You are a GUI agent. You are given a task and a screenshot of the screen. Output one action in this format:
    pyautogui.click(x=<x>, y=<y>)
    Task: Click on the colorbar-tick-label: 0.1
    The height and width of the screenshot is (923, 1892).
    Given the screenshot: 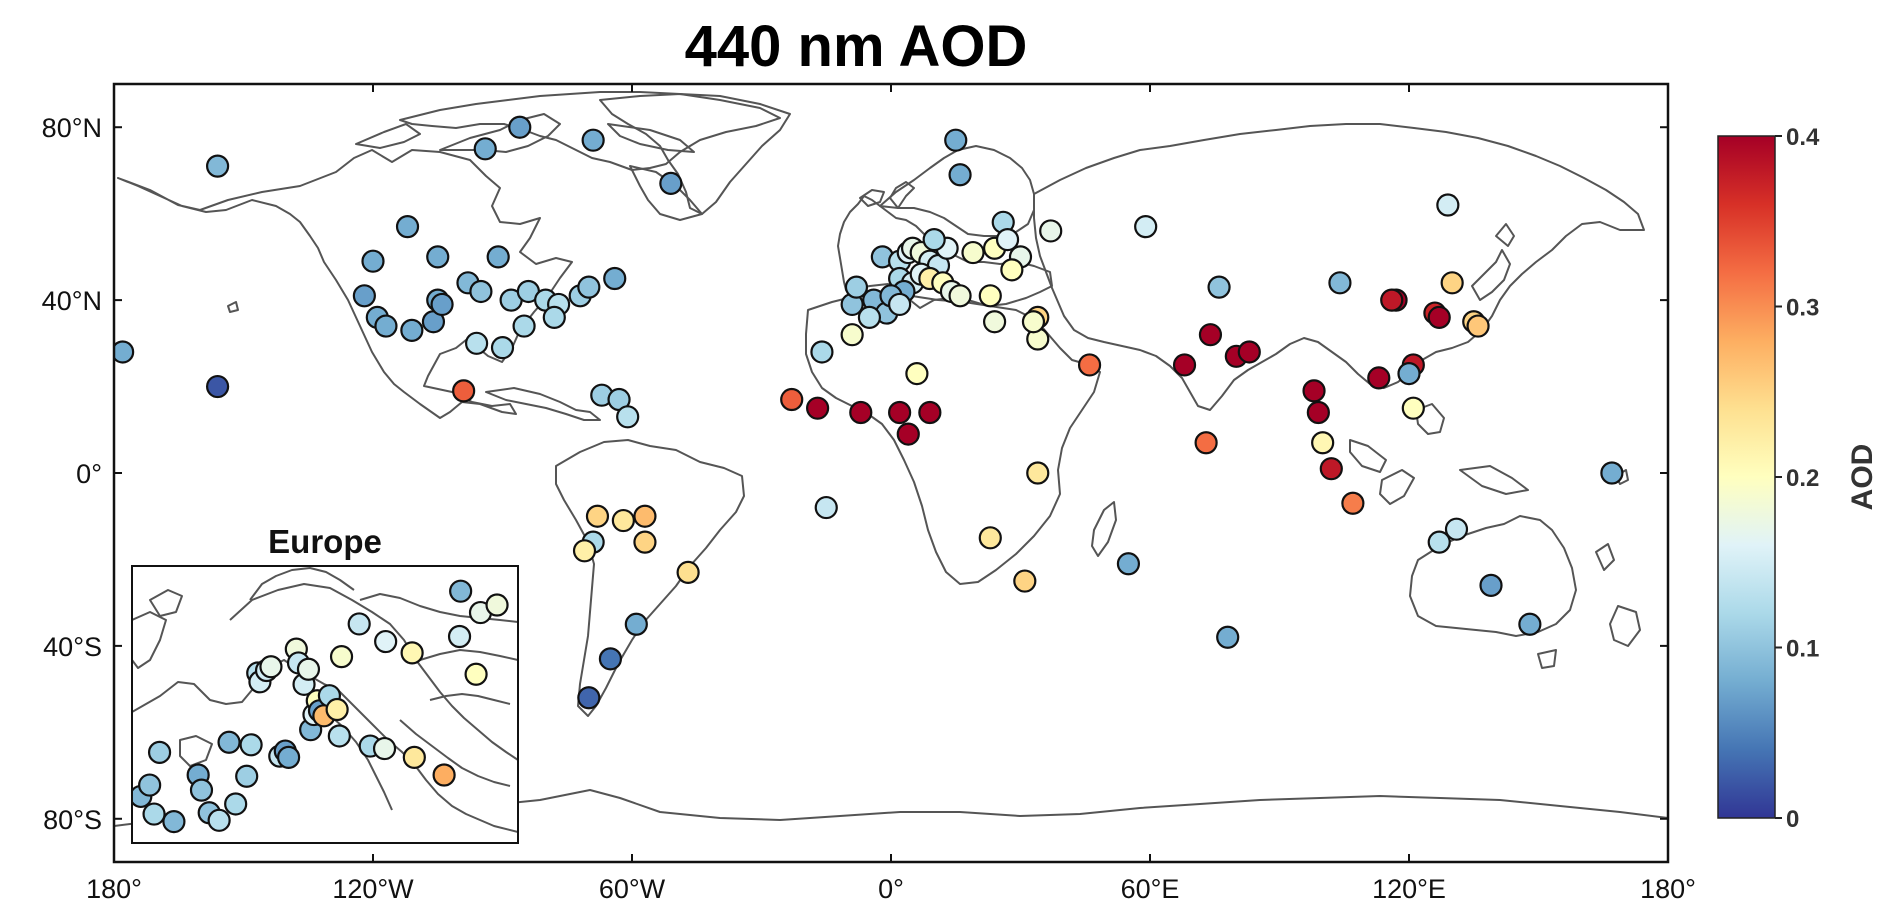 What is the action you would take?
    pyautogui.click(x=1802, y=649)
    